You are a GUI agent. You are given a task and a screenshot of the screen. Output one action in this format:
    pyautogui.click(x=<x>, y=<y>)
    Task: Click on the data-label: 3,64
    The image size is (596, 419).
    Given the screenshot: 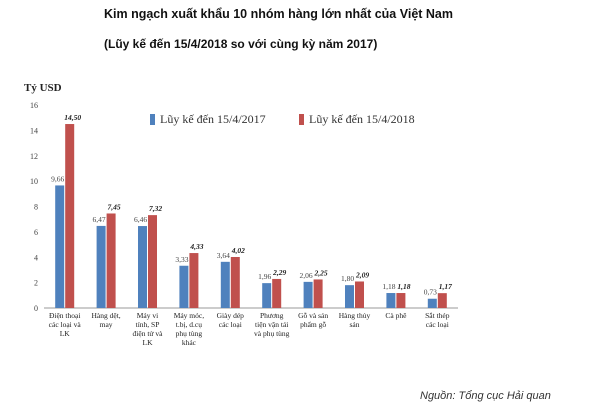 What is the action you would take?
    pyautogui.click(x=223, y=255)
    